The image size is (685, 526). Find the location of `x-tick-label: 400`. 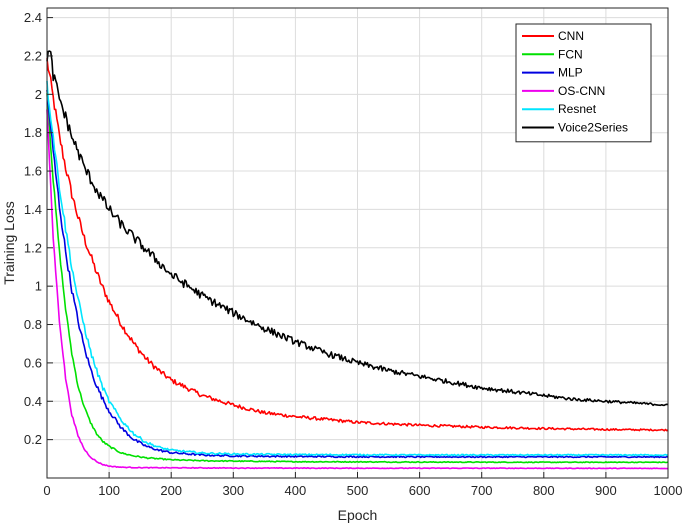

x-tick-label: 400 is located at coordinates (296, 490).